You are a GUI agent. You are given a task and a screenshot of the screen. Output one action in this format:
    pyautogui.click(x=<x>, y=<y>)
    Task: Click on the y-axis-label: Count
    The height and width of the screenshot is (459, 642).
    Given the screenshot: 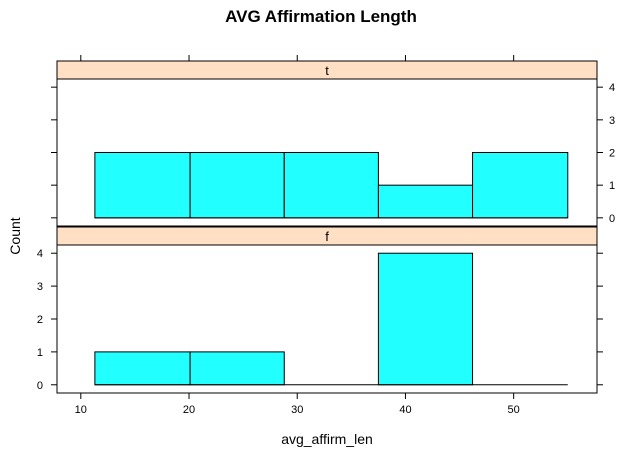 What is the action you would take?
    pyautogui.click(x=15, y=235)
    